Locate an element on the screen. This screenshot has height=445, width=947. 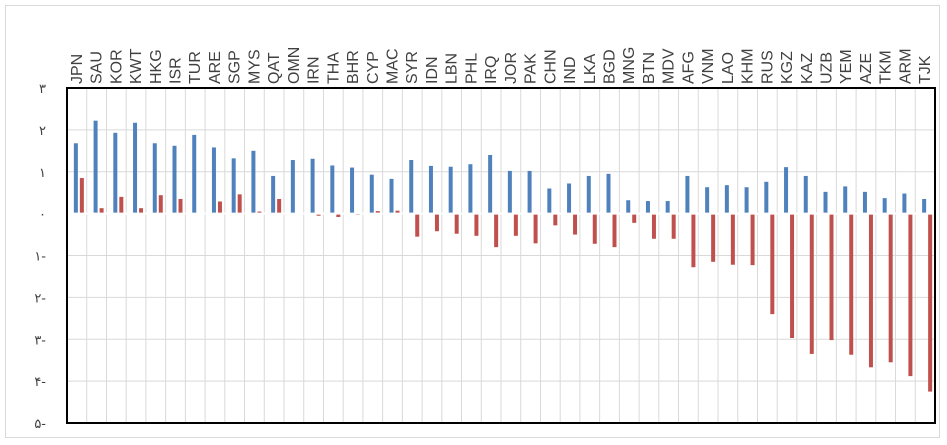
bar-series-2-arm is located at coordinates (910, 295).